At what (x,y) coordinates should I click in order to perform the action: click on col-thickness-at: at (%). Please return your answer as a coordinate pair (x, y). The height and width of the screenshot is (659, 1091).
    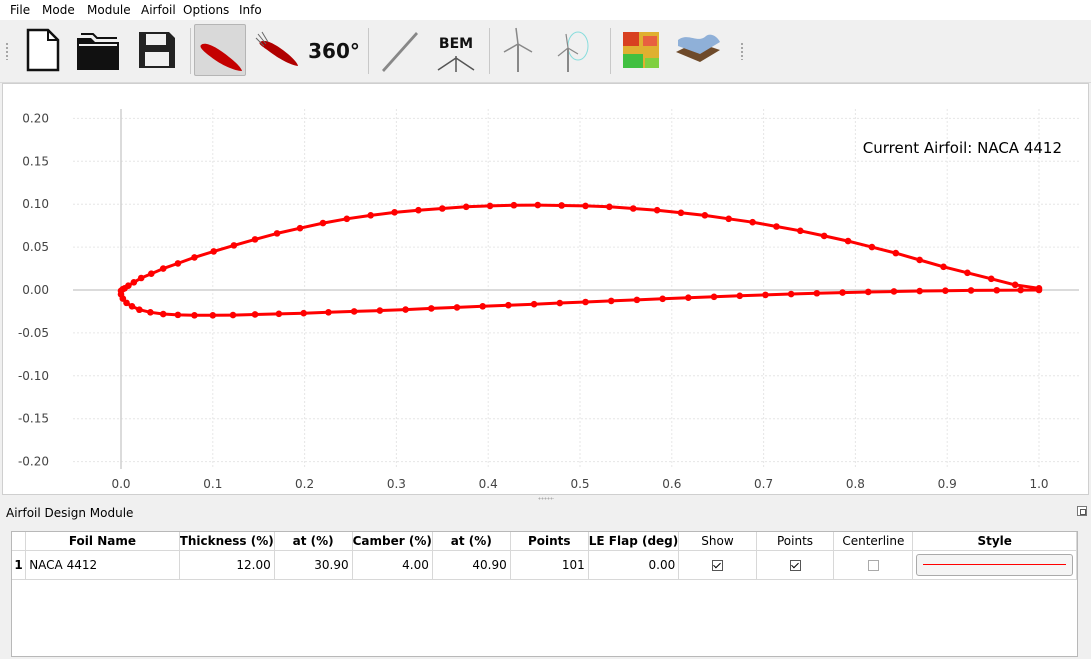
    Looking at the image, I should click on (313, 541).